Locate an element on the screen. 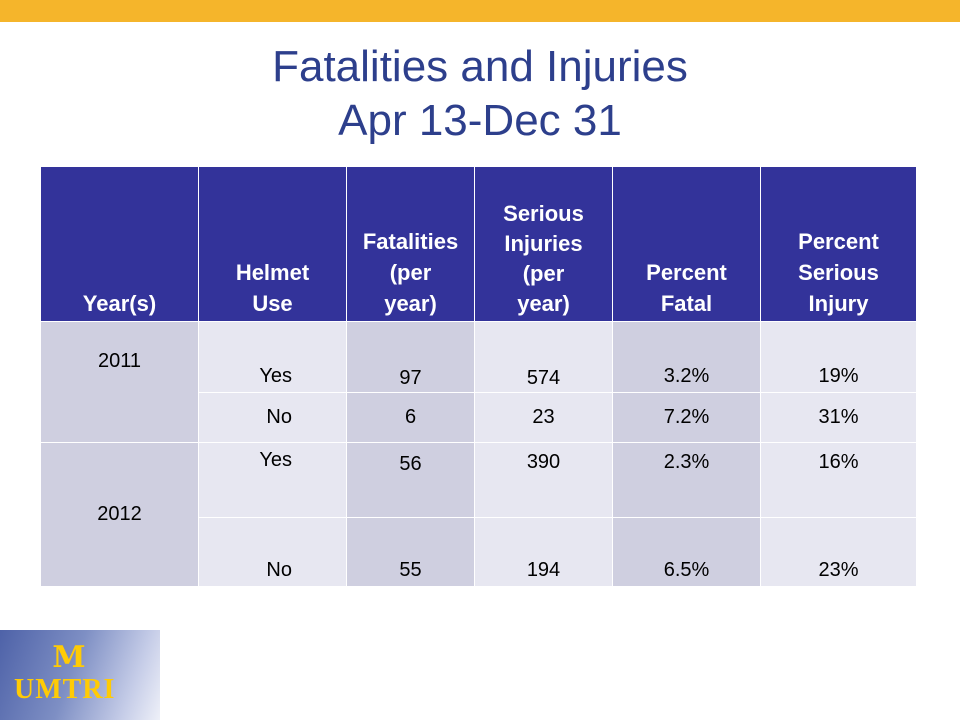 The height and width of the screenshot is (720, 960). header-year: Year(s) is located at coordinates (119, 244).